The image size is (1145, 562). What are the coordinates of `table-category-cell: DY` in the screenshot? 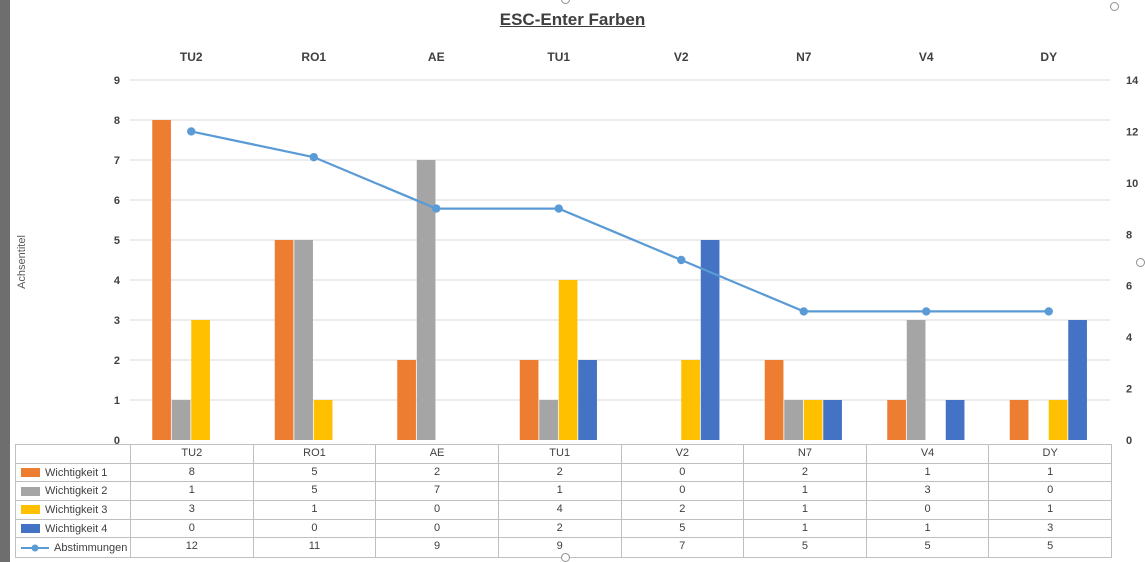 It's located at (1050, 453).